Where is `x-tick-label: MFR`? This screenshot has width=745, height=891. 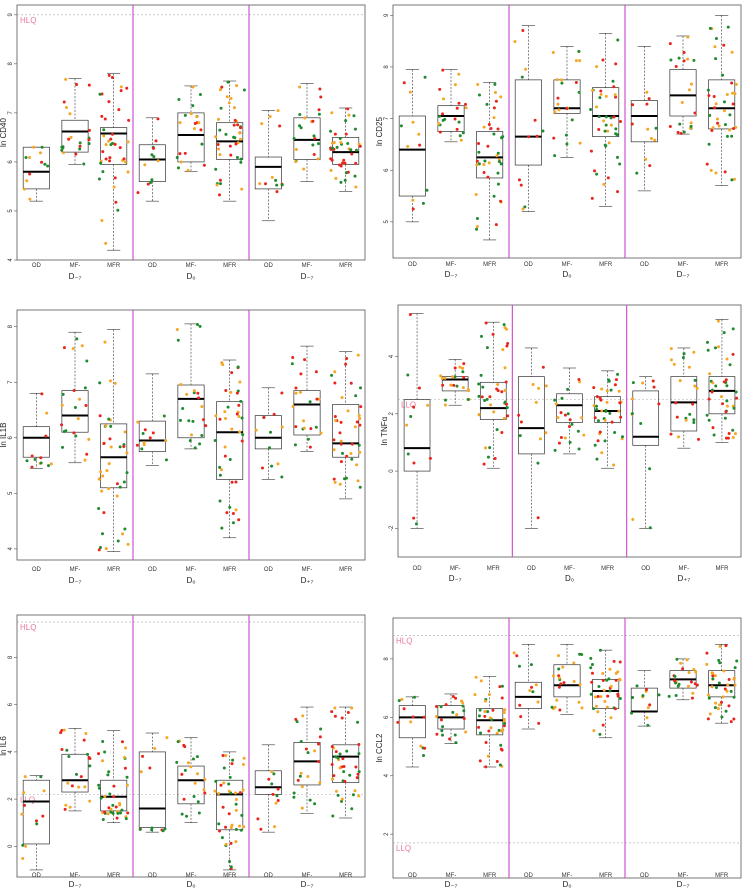
x-tick-label: MFR is located at coordinates (722, 265).